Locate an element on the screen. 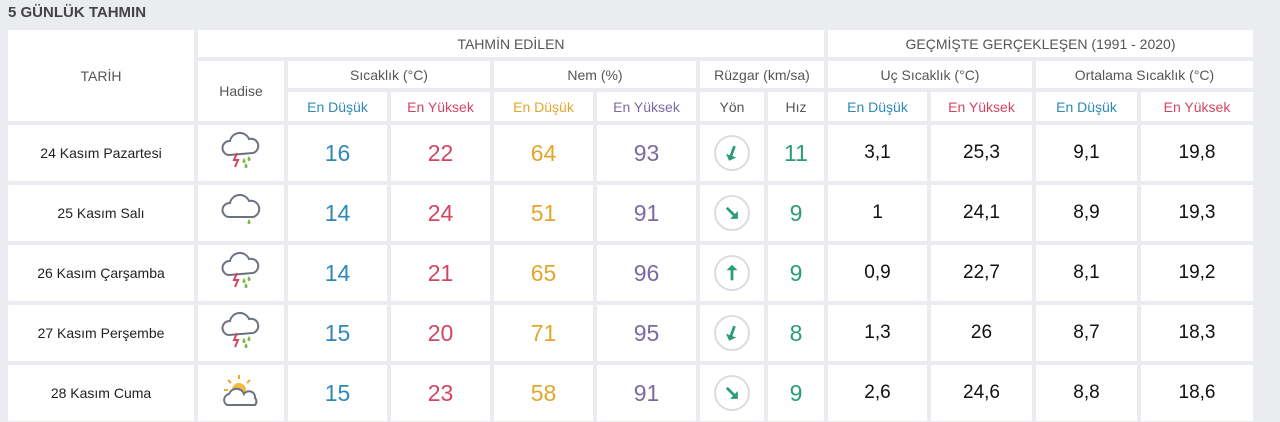 The height and width of the screenshot is (422, 1280). header-average-temp: Ortalama Sıcaklık (°C) is located at coordinates (1144, 74).